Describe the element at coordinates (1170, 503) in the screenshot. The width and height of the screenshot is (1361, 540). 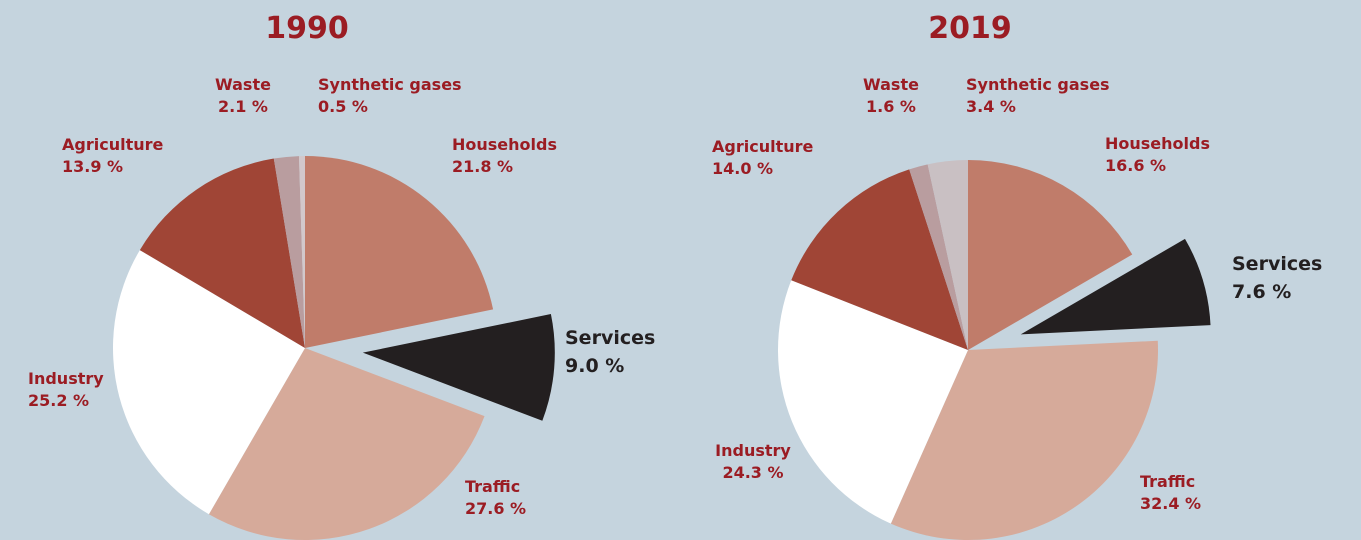
I see `slice-value-label: 32.4 %` at that location.